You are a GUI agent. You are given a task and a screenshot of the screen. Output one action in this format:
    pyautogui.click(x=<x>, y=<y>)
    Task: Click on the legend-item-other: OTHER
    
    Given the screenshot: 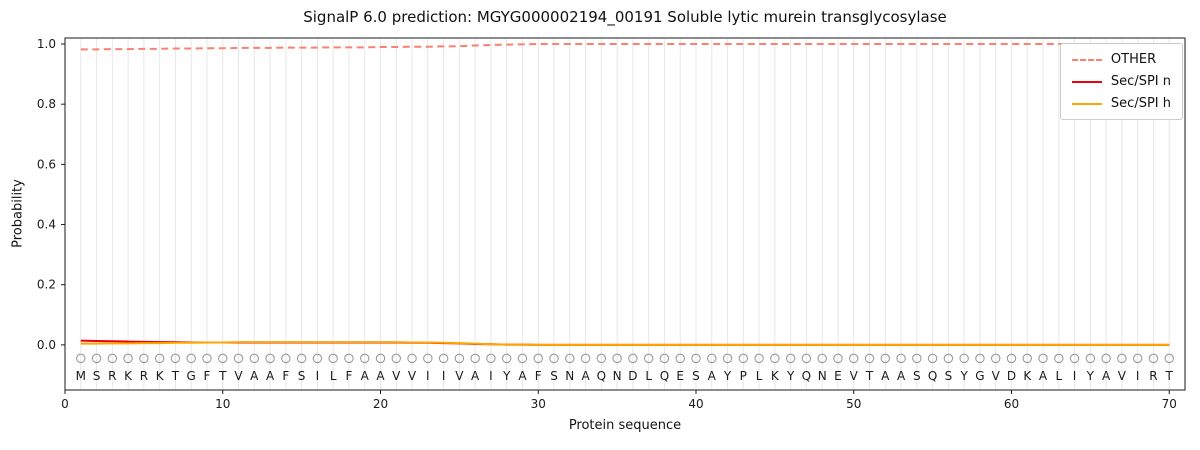 What is the action you would take?
    pyautogui.click(x=1121, y=59)
    